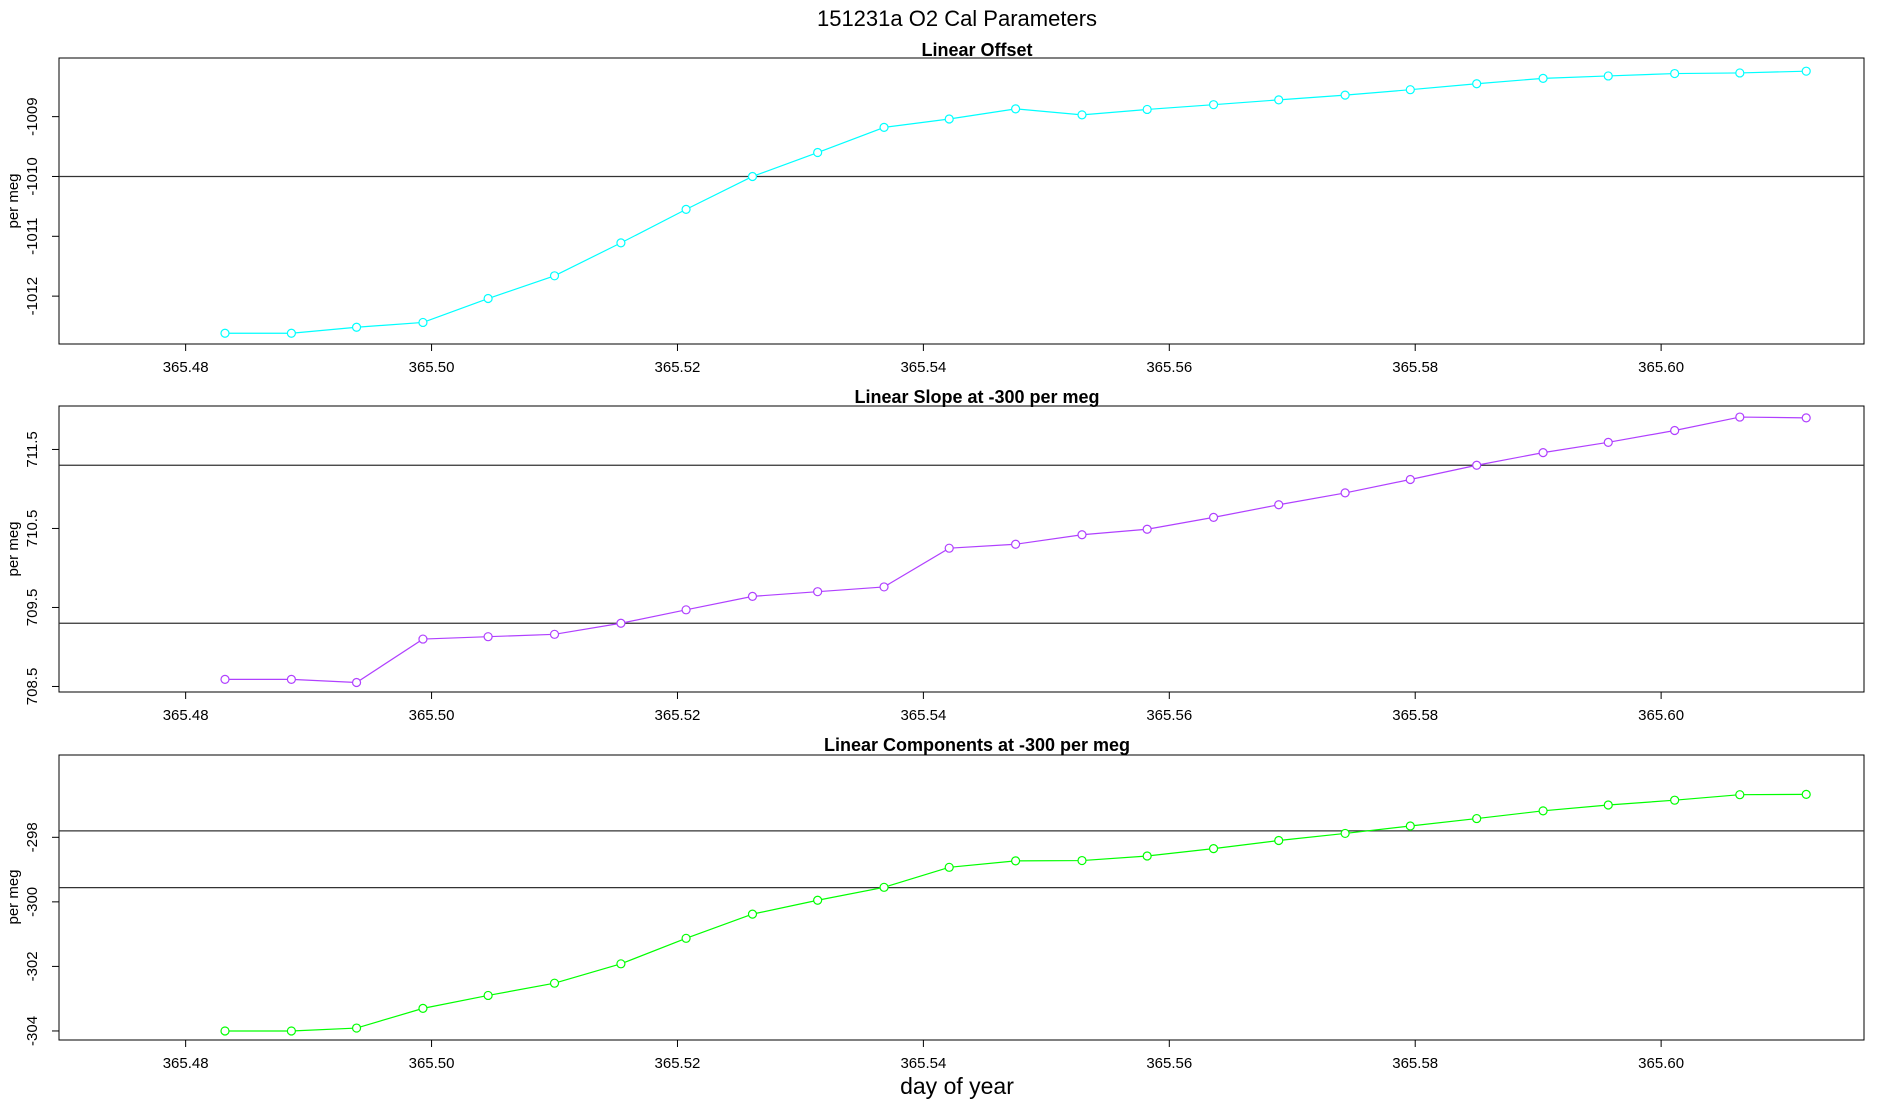 The width and height of the screenshot is (1900, 1100). Describe the element at coordinates (32, 296) in the screenshot. I see `y-tick-label: -1012` at that location.